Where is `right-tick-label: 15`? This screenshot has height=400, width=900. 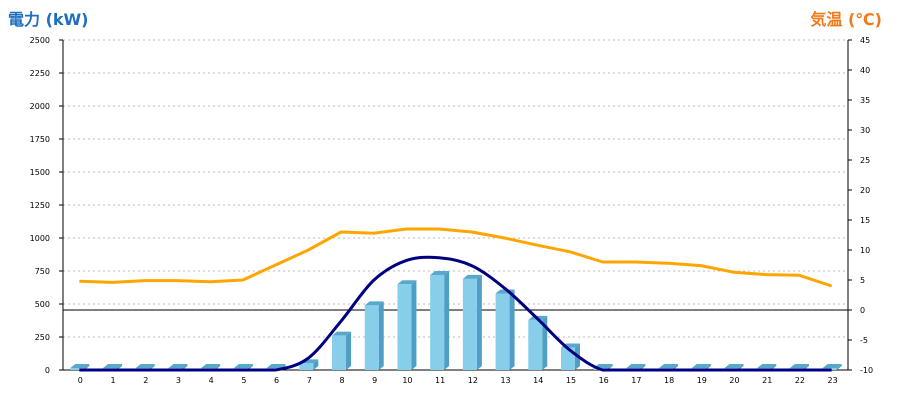 right-tick-label: 15 is located at coordinates (865, 220).